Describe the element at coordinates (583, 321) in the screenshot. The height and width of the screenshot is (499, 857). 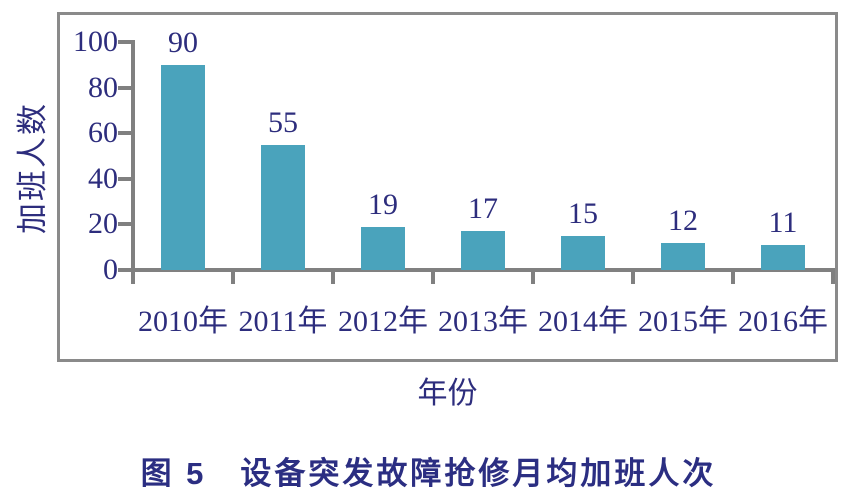
I see `x-tick-label: 2014年` at that location.